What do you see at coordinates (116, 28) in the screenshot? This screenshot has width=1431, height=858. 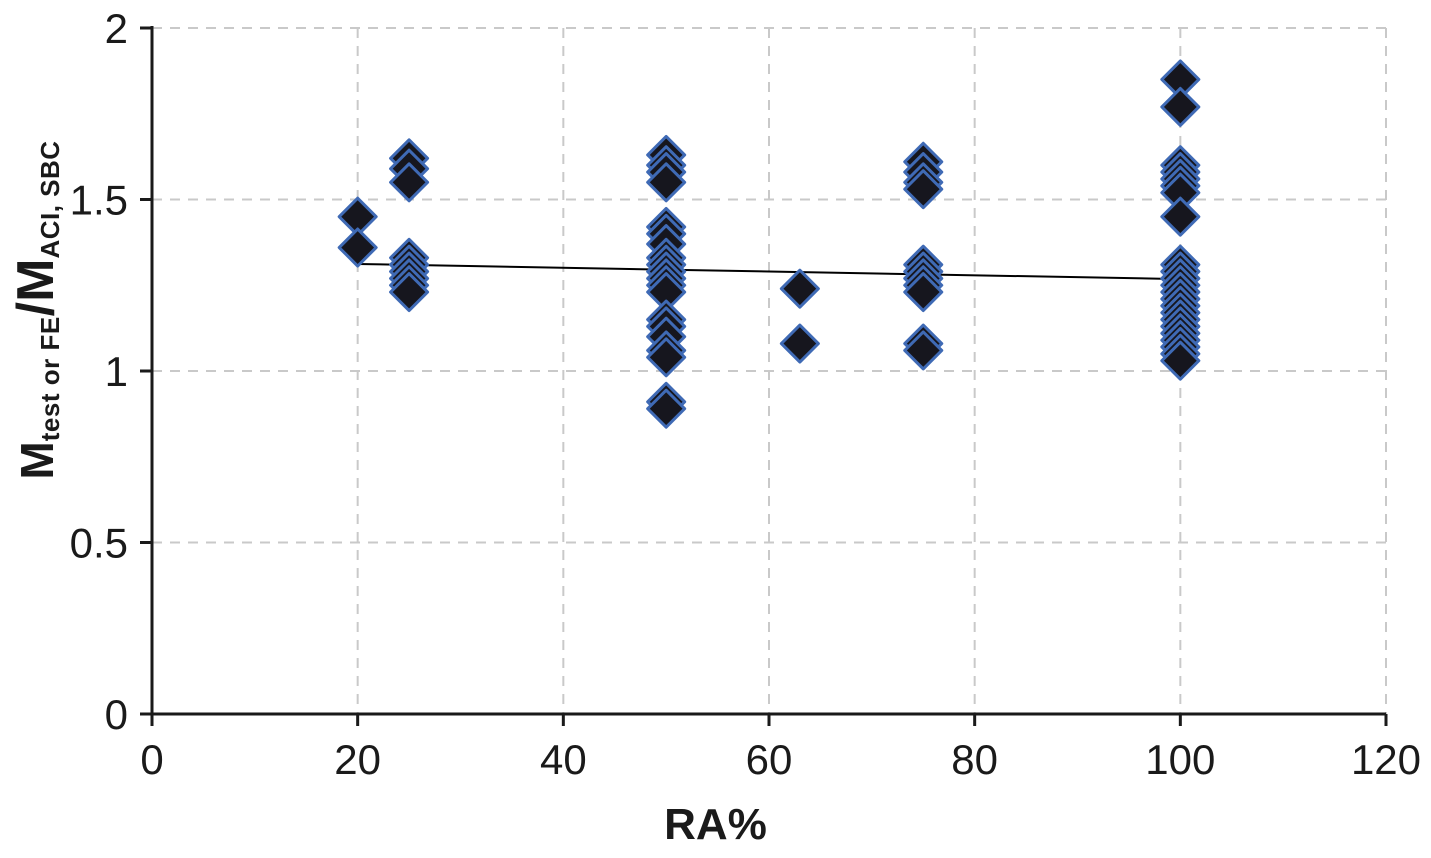 I see `y-tick-label: 2` at bounding box center [116, 28].